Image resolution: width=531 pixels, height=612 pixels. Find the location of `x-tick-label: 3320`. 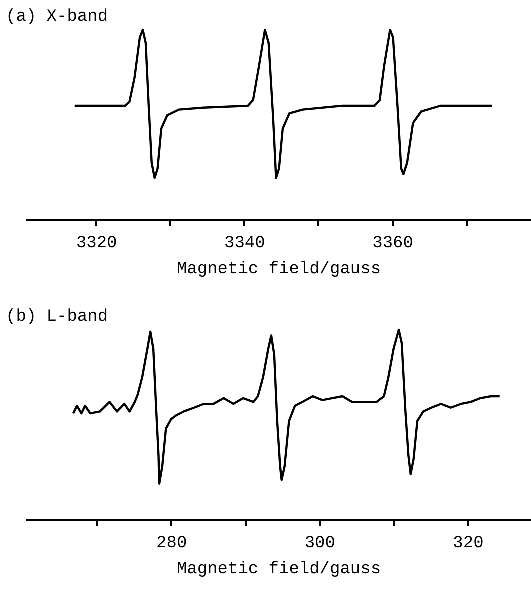

x-tick-label: 3320 is located at coordinates (97, 244).